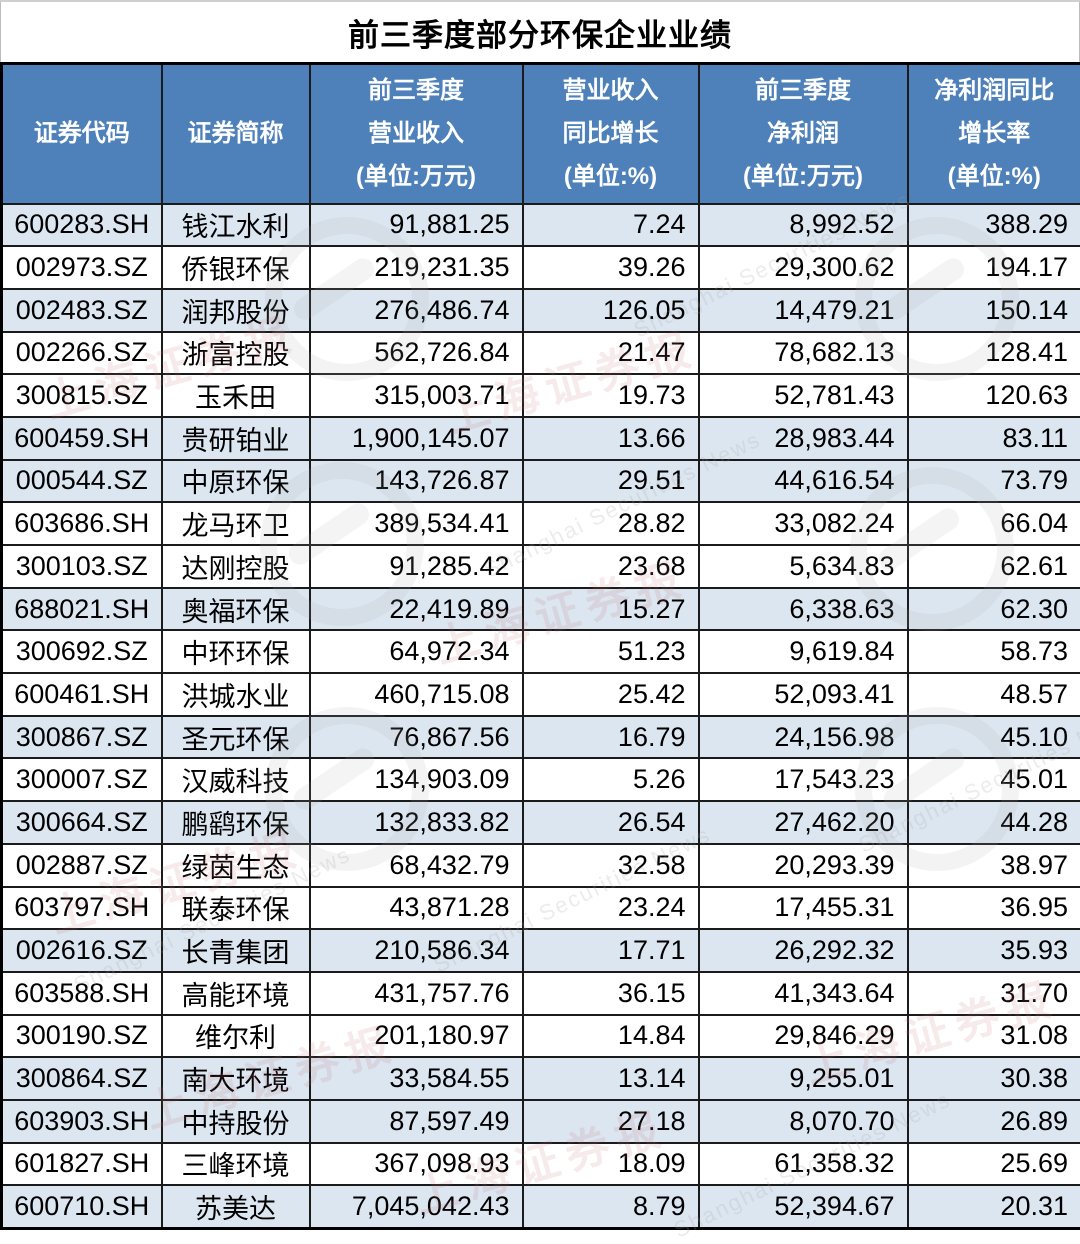 The height and width of the screenshot is (1244, 1080). Describe the element at coordinates (82, 1036) in the screenshot. I see `cell-code: 300190.SZ` at that location.